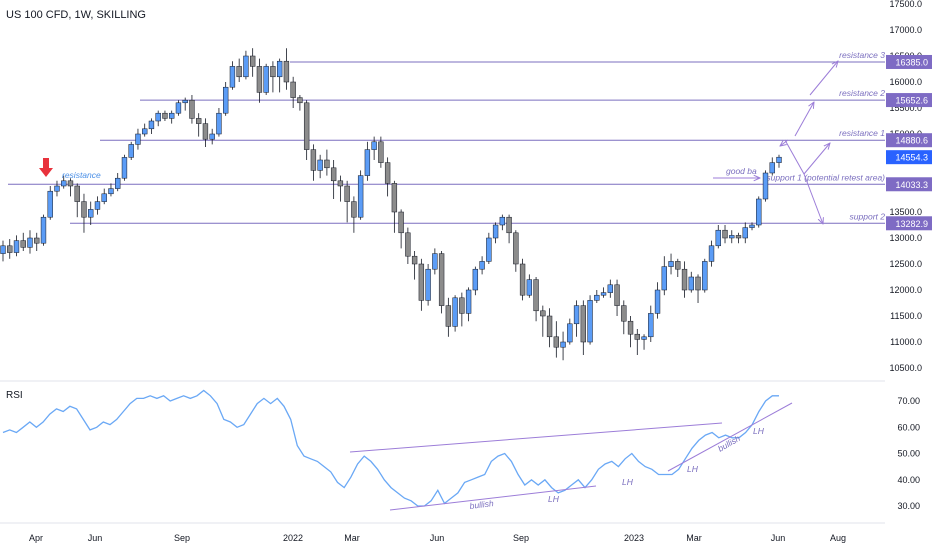 Image resolution: width=932 pixels, height=550 pixels. I want to click on rsi-tick-label: 30.00, so click(908, 506).